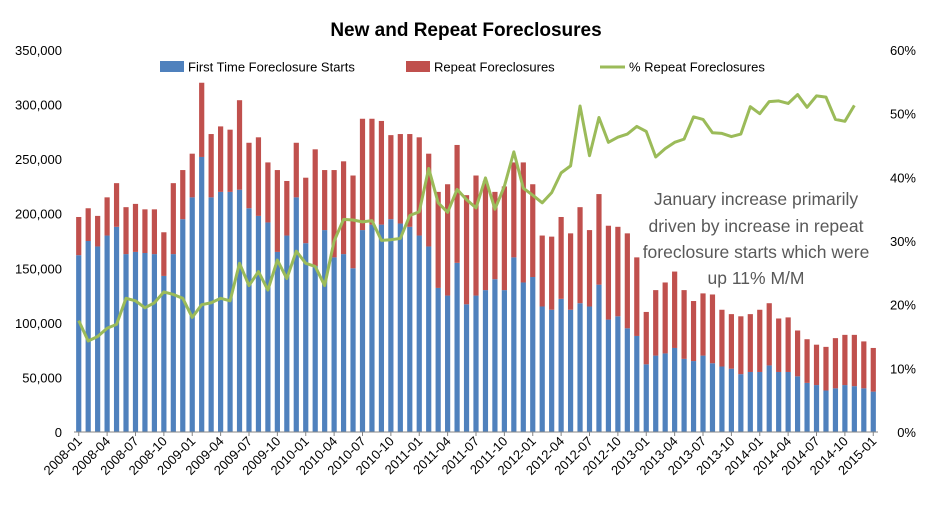  Describe the element at coordinates (494, 67) in the screenshot. I see `legend-label-repeat: Repeat Foreclosures` at that location.